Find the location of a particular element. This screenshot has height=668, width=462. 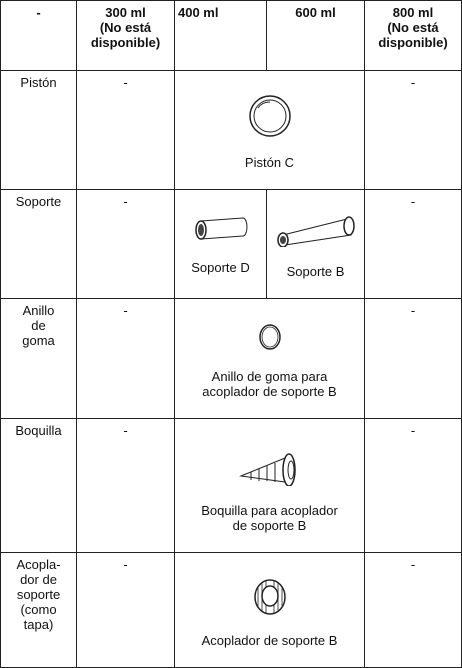

cell: Soporte B is located at coordinates (315, 244).